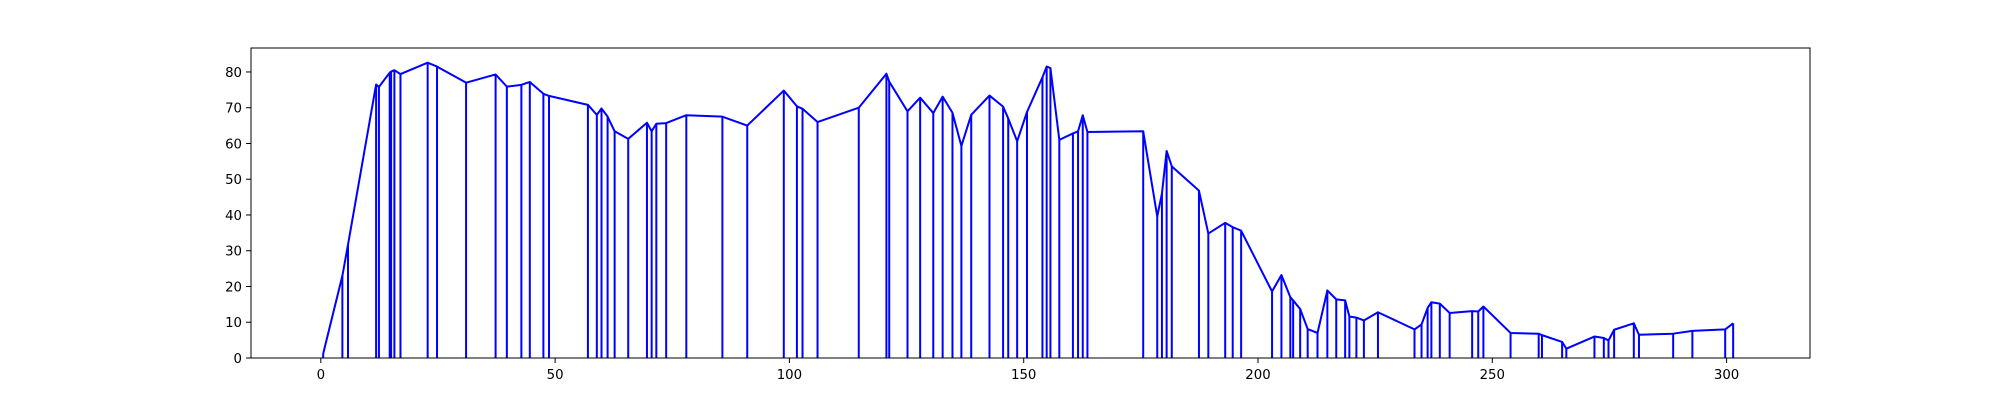 The image size is (2000, 405). I want to click on y-tick-label: 20, so click(233, 287).